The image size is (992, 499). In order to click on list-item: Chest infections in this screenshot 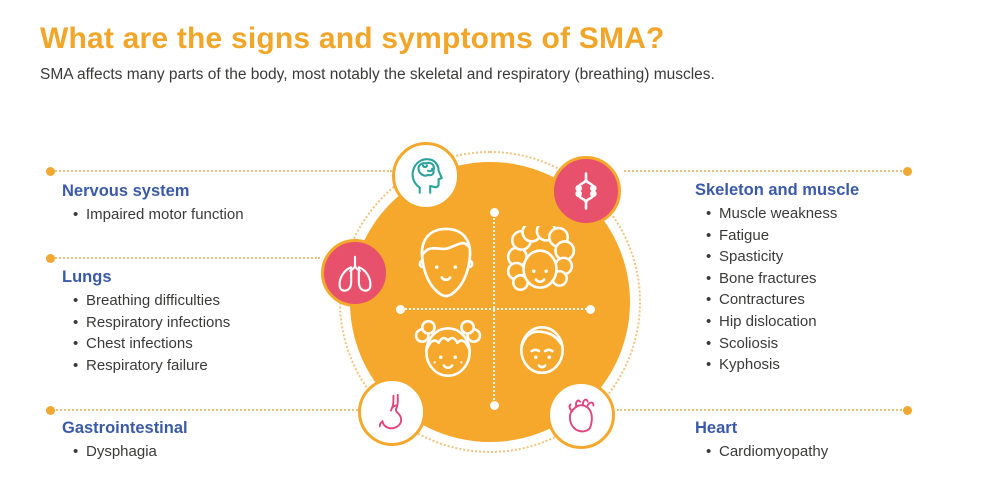, I will do `click(146, 344)`.